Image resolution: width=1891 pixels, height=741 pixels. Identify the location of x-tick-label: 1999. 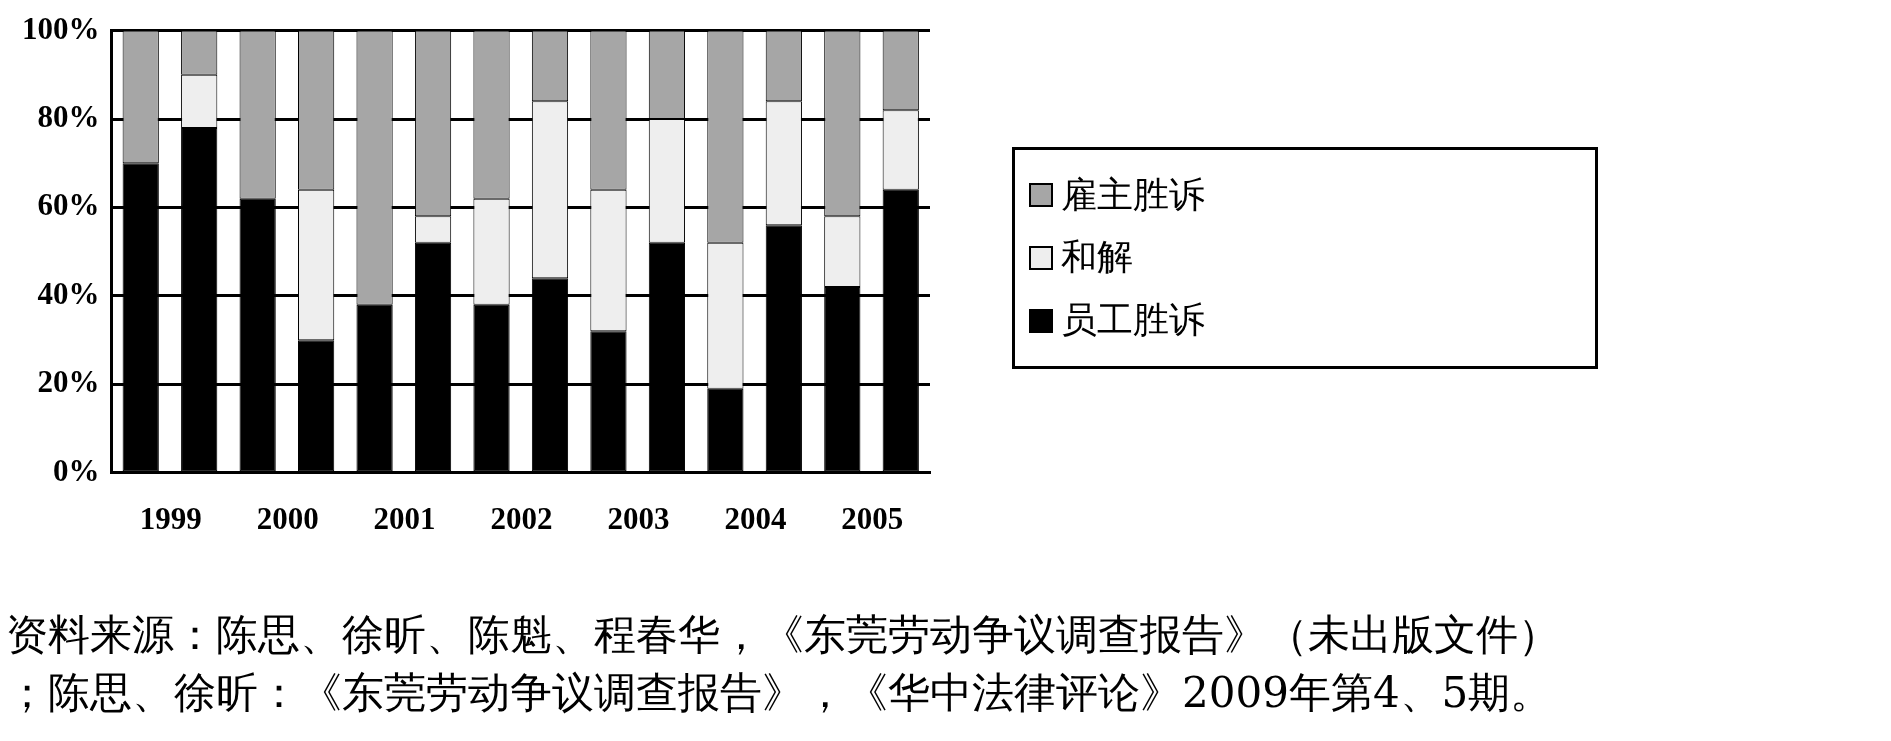
(170, 519).